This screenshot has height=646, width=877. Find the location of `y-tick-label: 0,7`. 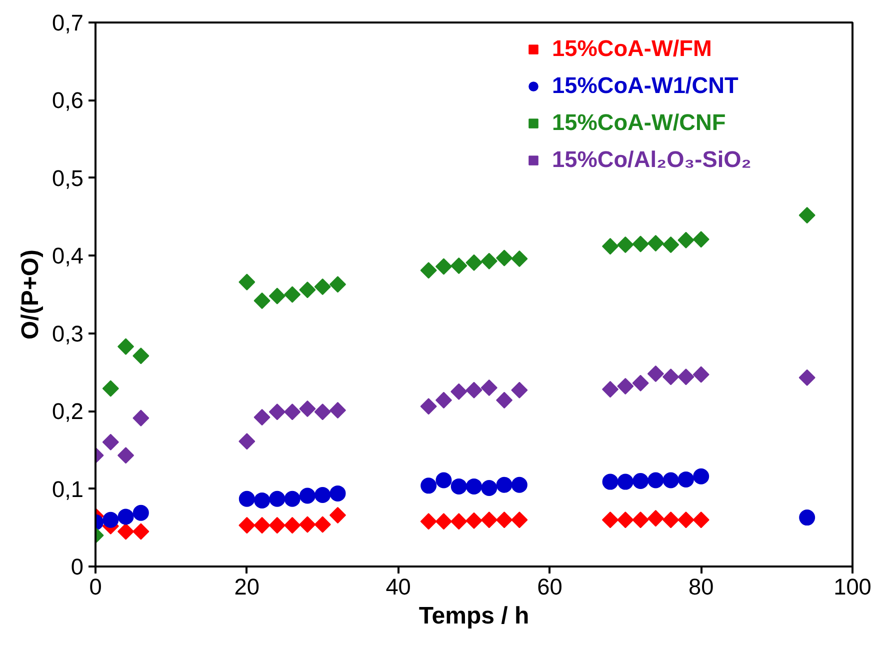

y-tick-label: 0,7 is located at coordinates (68, 23).